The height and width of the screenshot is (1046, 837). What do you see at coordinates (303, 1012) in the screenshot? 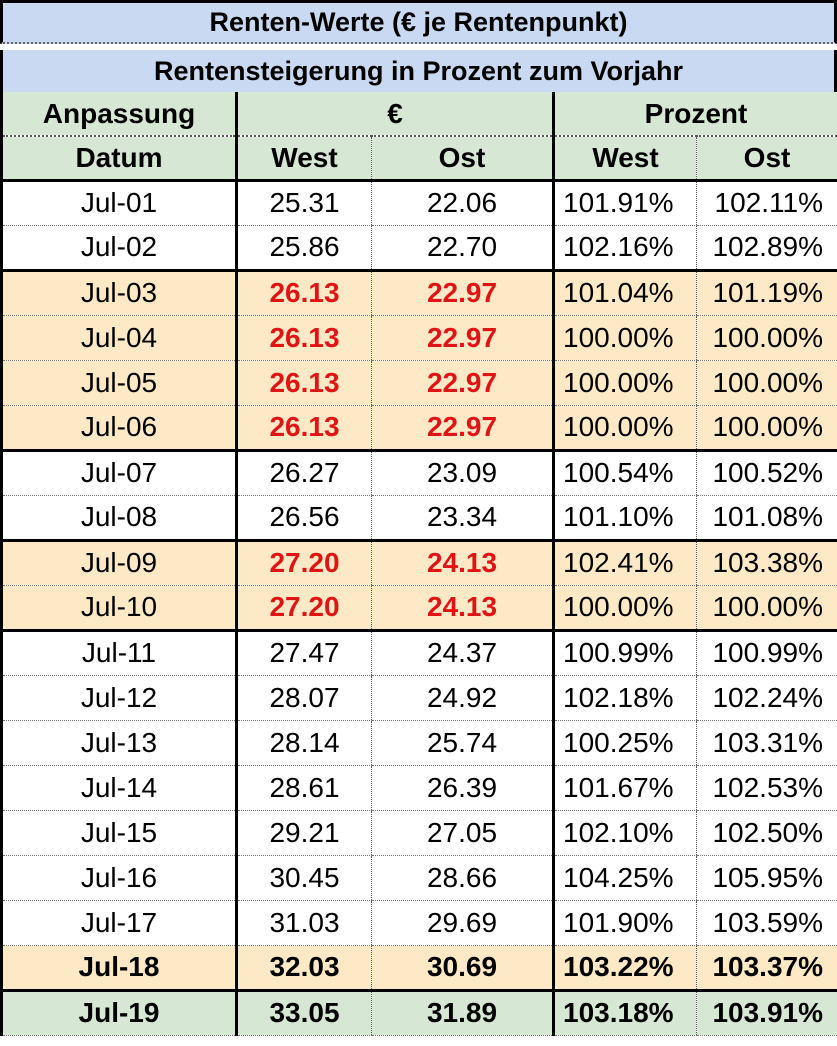
I see `cell-euro-west: 33.05` at bounding box center [303, 1012].